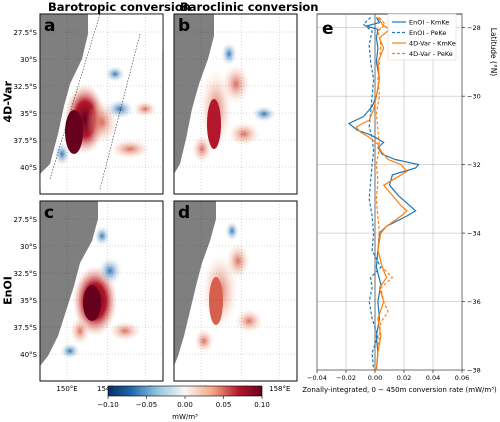 The height and width of the screenshot is (422, 500). I want to click on row-label-enoi: EnOI, so click(8, 290).